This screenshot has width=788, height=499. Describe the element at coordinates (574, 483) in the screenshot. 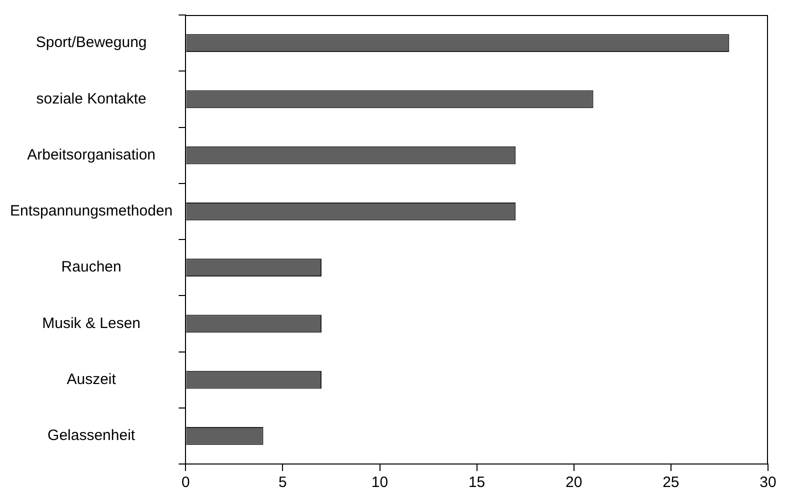

I see `x-tick-label: 20` at that location.